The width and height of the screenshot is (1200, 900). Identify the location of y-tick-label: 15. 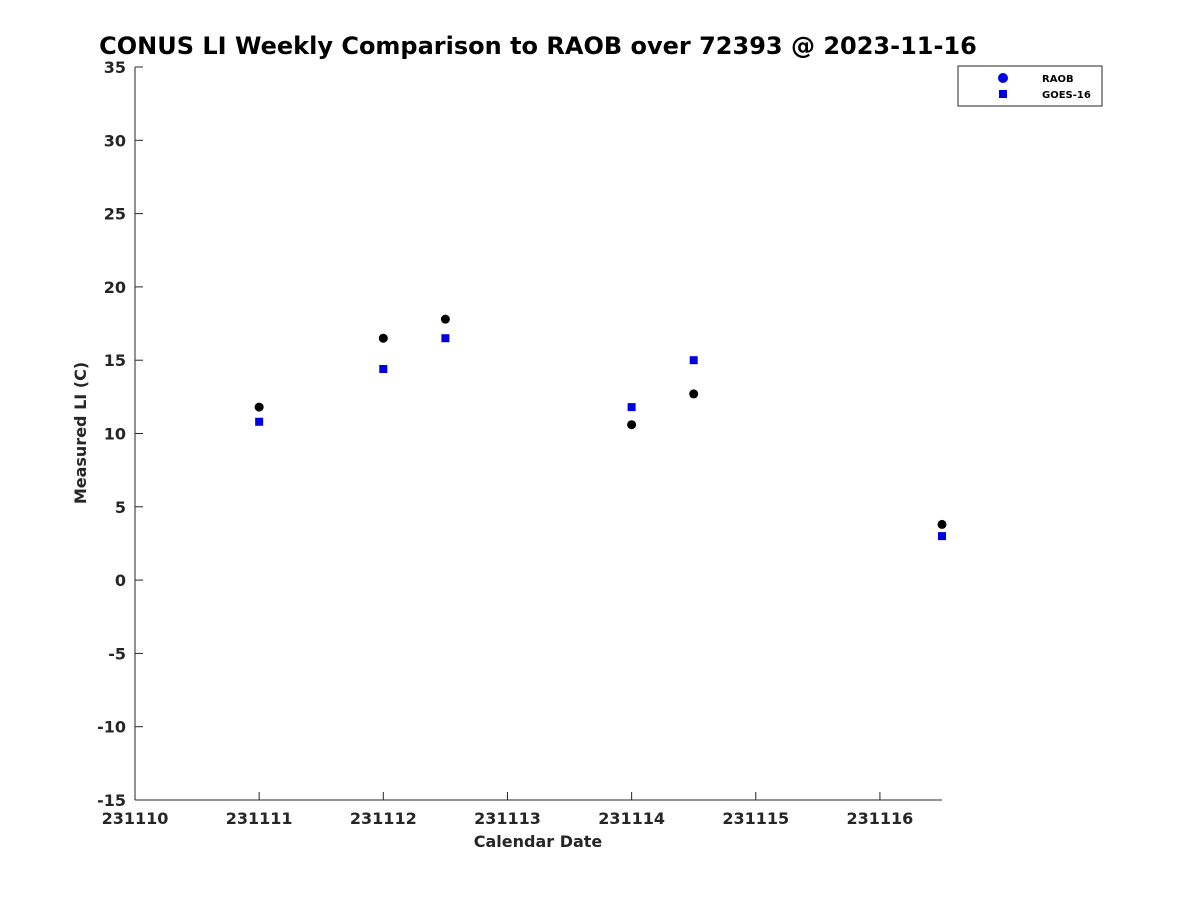
(115, 360).